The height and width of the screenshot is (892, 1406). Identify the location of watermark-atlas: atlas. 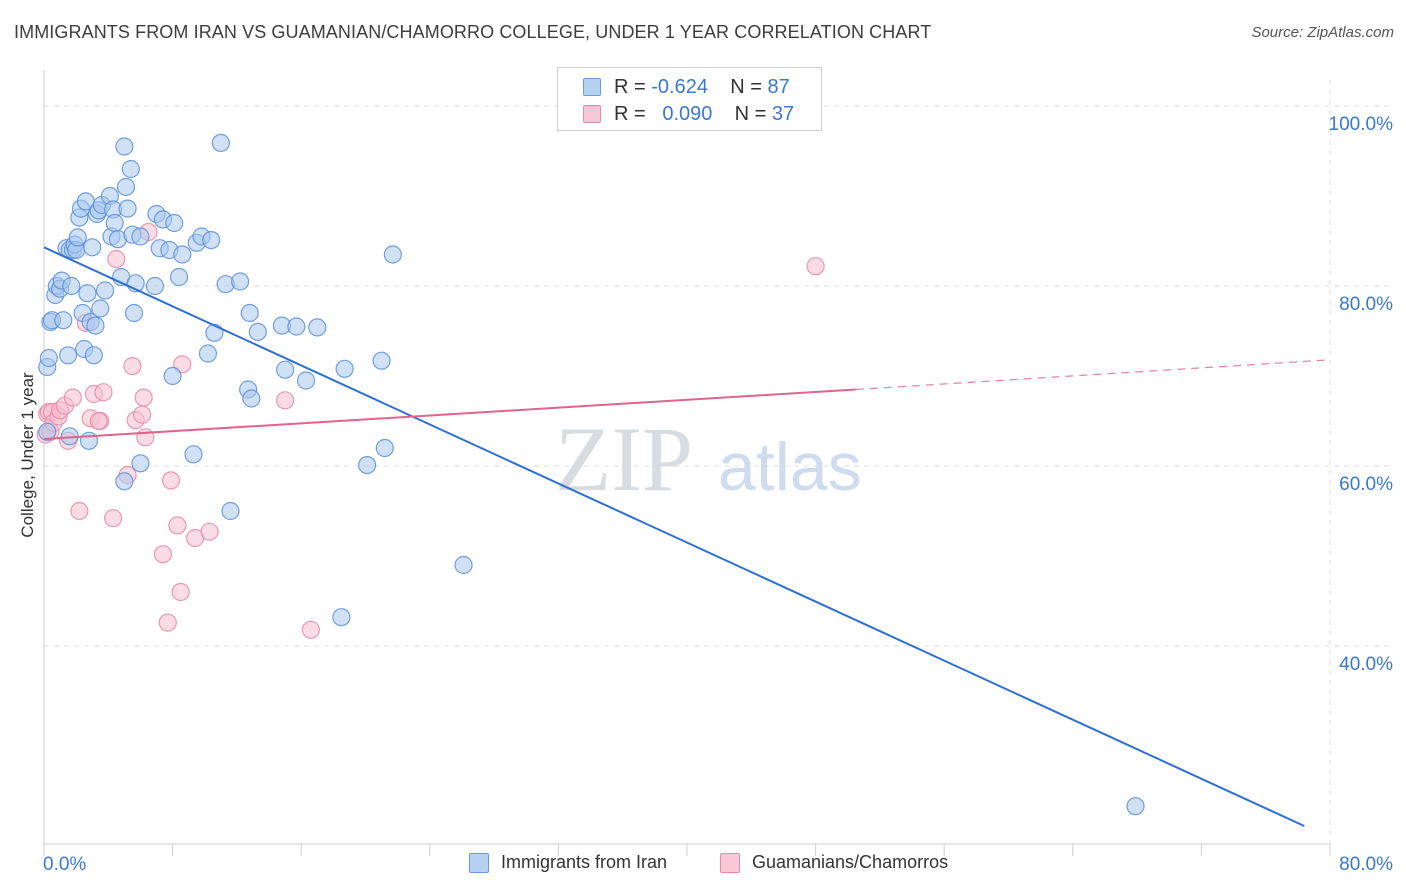
(790, 467).